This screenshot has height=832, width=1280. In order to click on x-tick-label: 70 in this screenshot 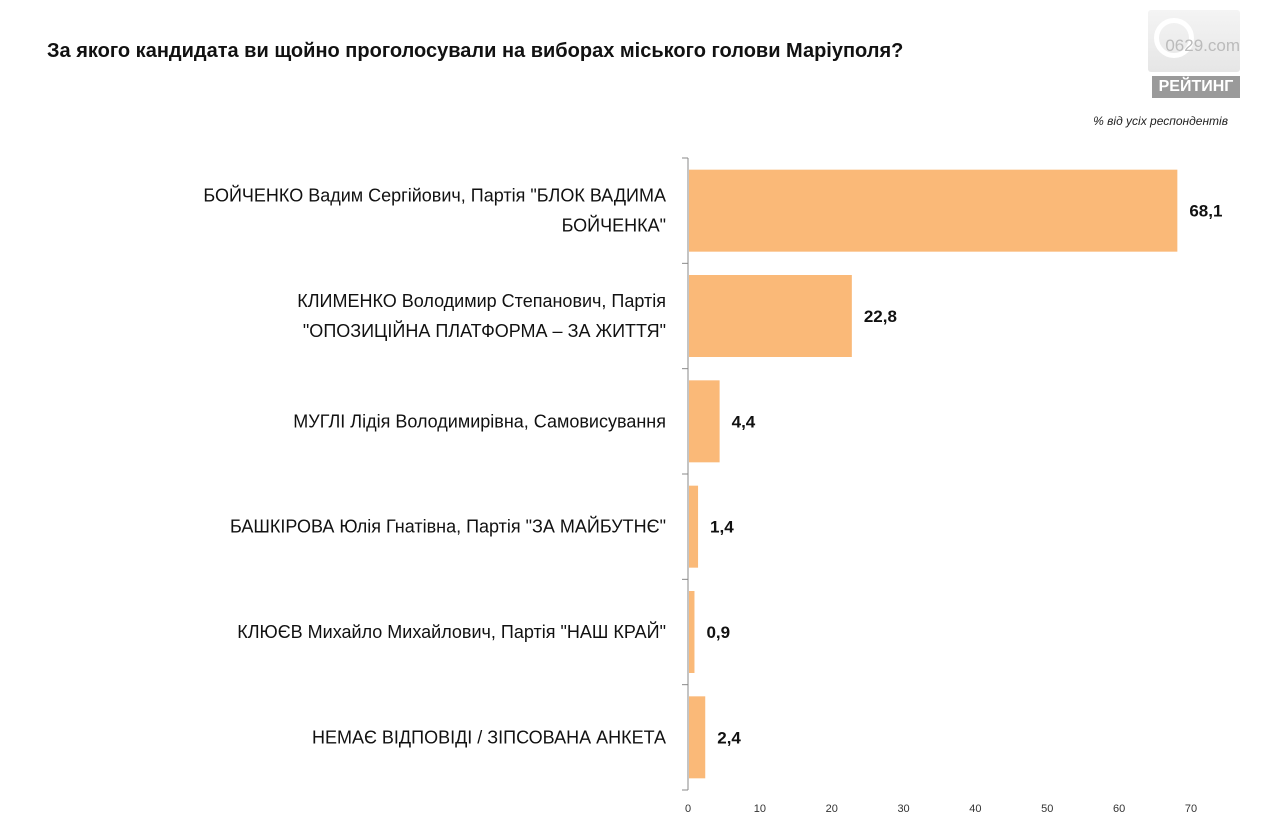, I will do `click(1191, 809)`.